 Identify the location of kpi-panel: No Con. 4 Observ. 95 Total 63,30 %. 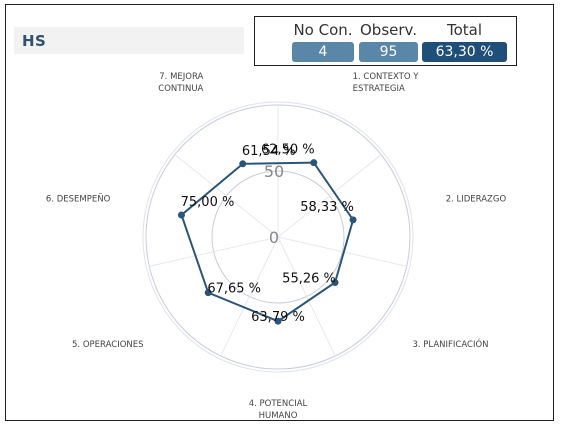
(385, 41).